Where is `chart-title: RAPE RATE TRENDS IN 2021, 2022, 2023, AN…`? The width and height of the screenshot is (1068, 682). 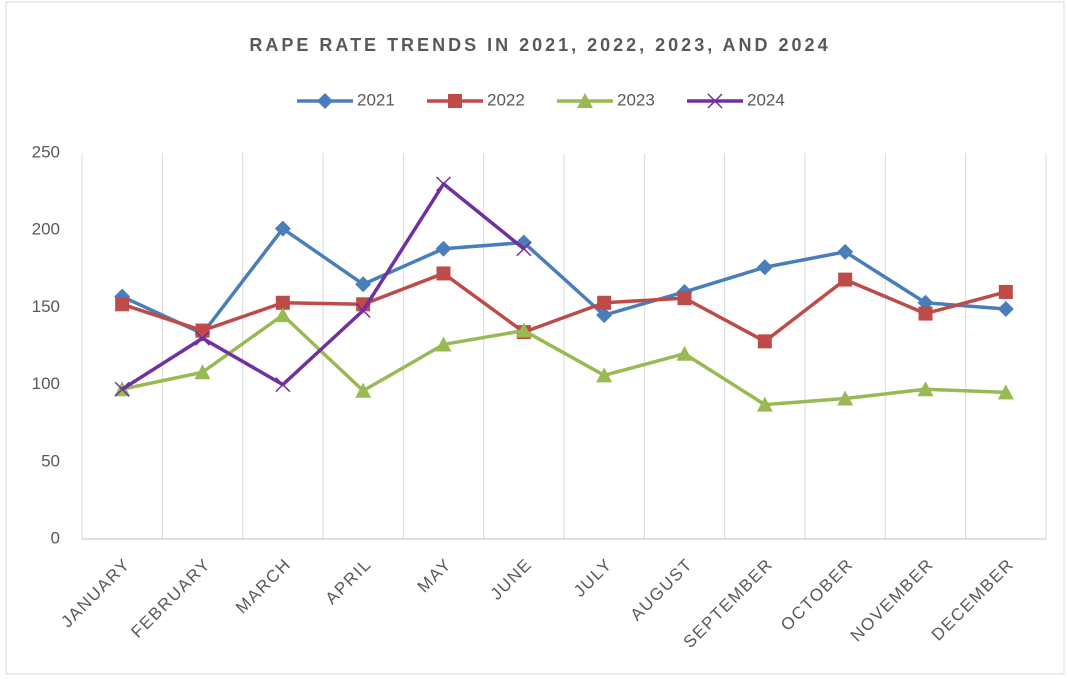 chart-title: RAPE RATE TRENDS IN 2021, 2022, 2023, AN… is located at coordinates (539, 45).